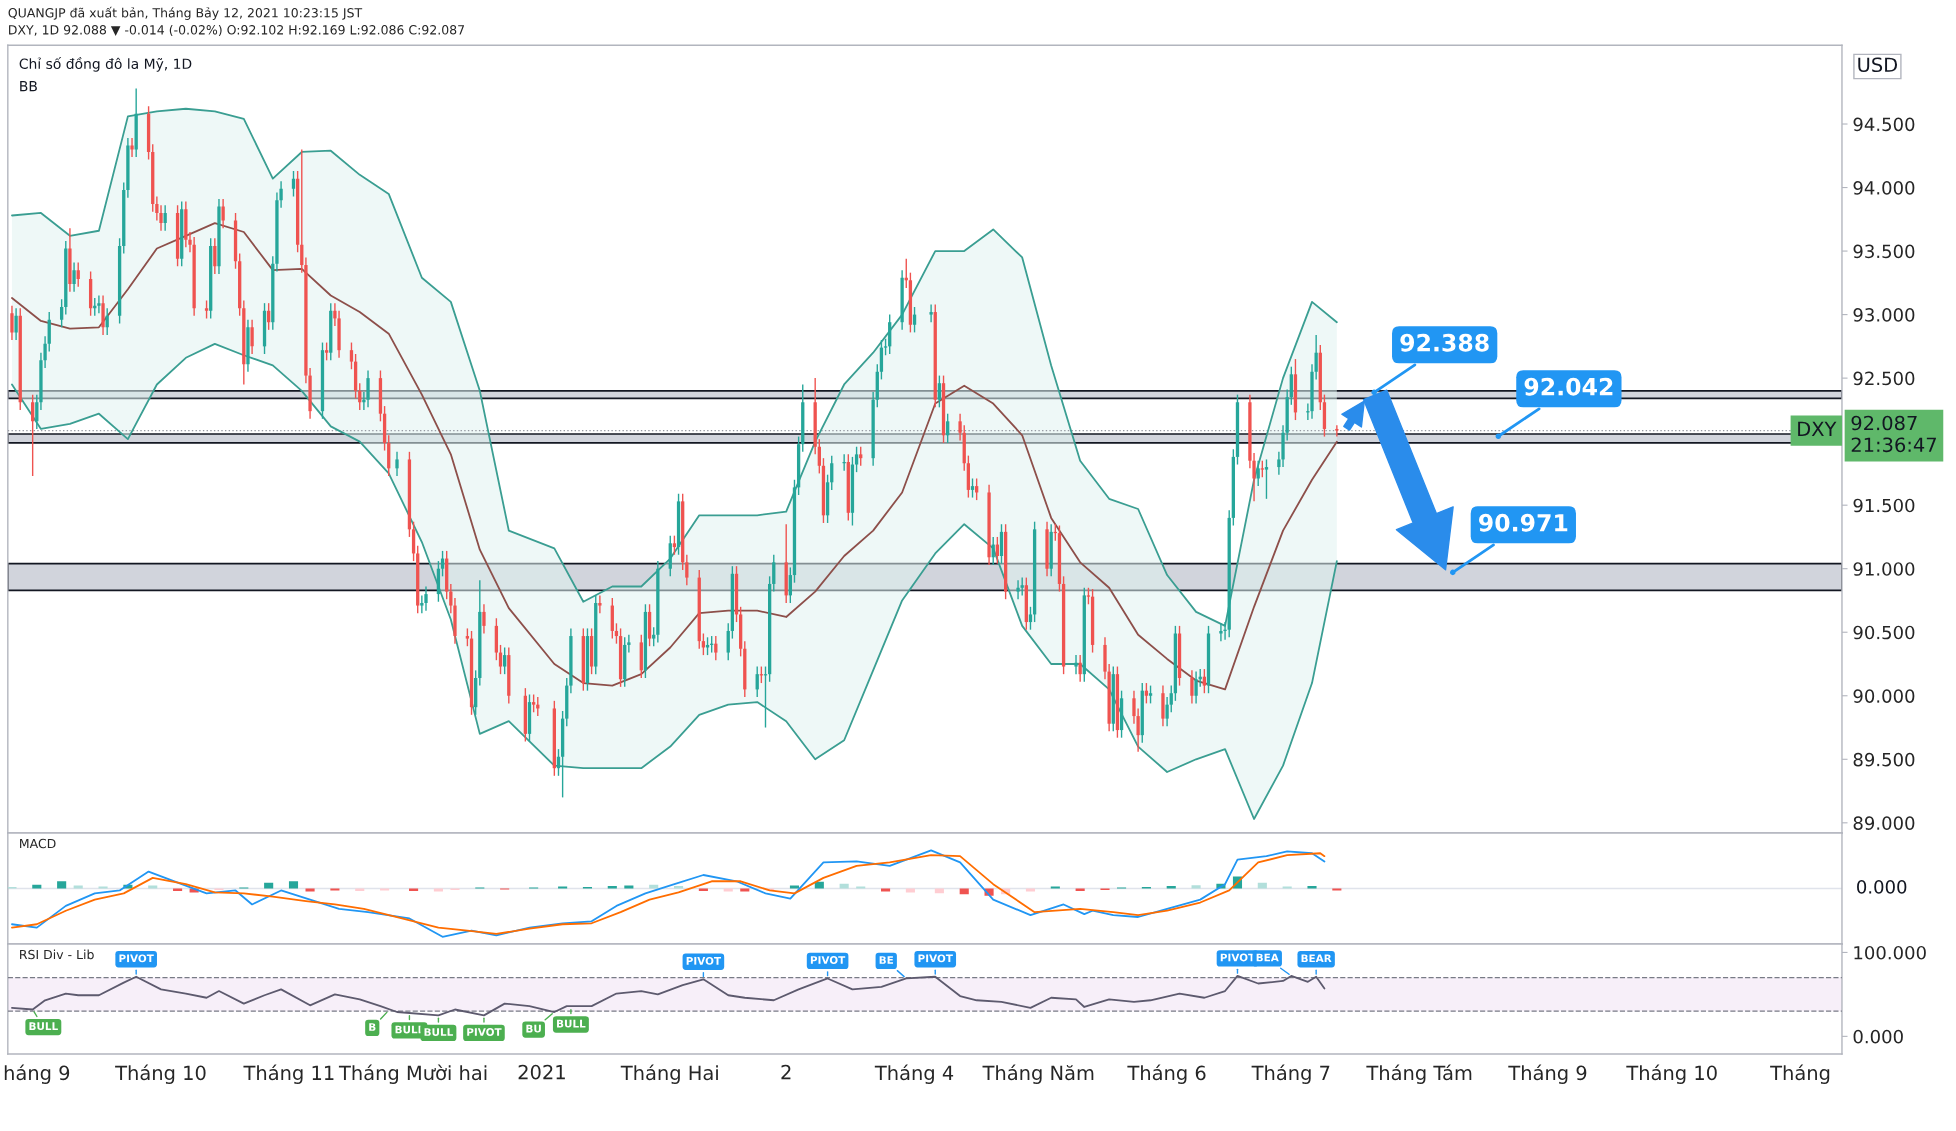 The image size is (1956, 1131). Describe the element at coordinates (1884, 378) in the screenshot. I see `y-tick-label: 92.500` at that location.